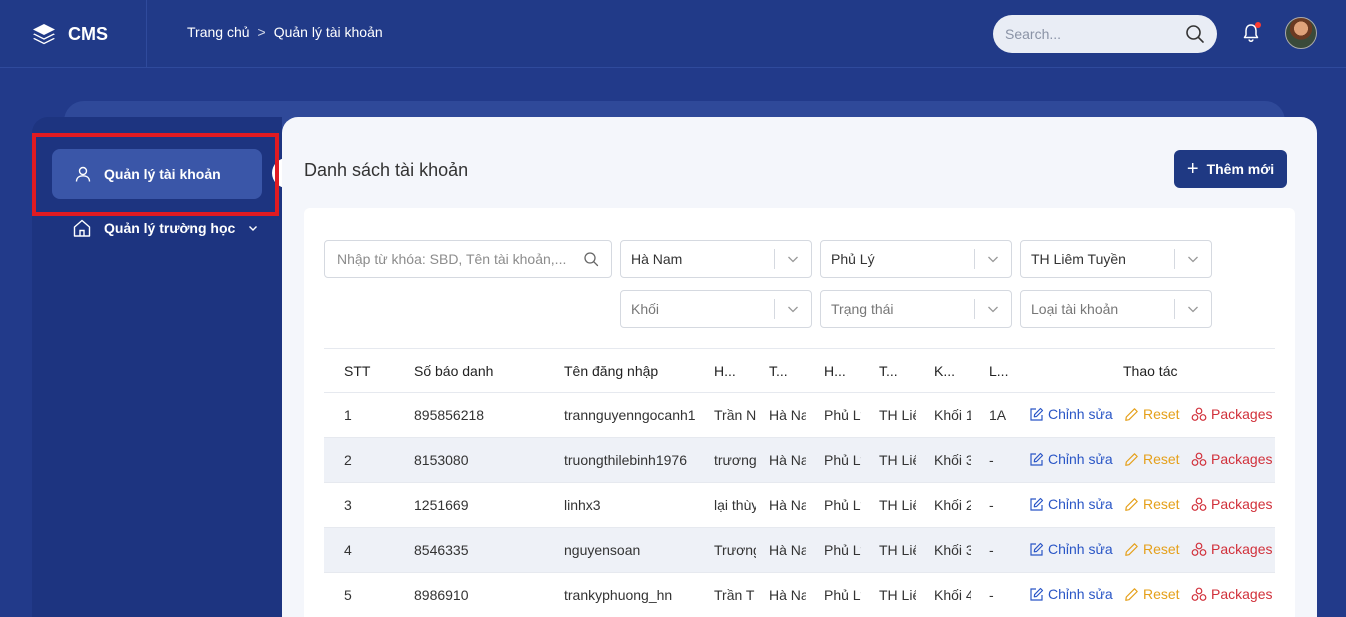  Describe the element at coordinates (1161, 594) in the screenshot. I see `reset-label: Reset` at that location.